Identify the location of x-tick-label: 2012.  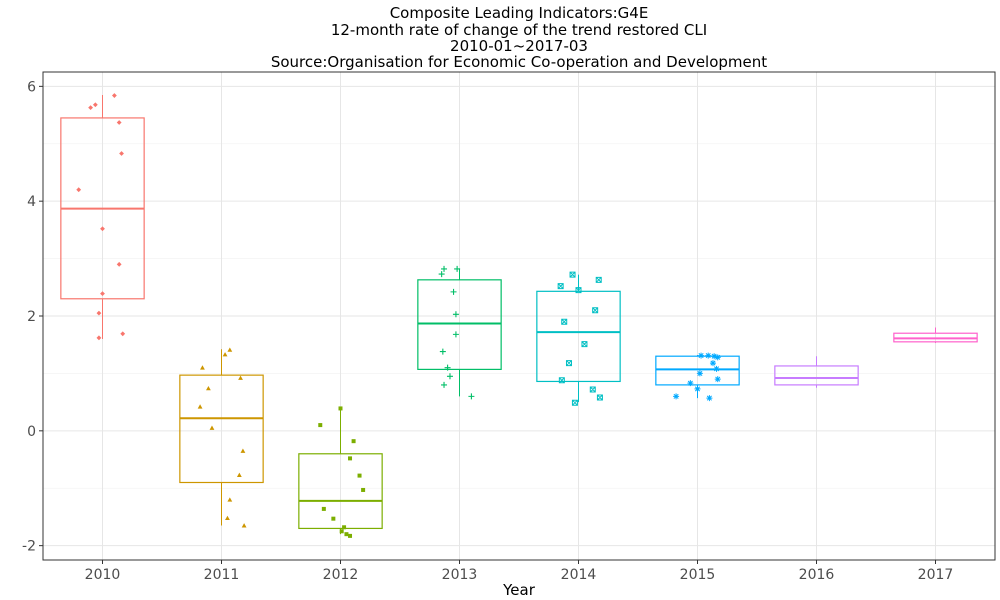
(341, 575).